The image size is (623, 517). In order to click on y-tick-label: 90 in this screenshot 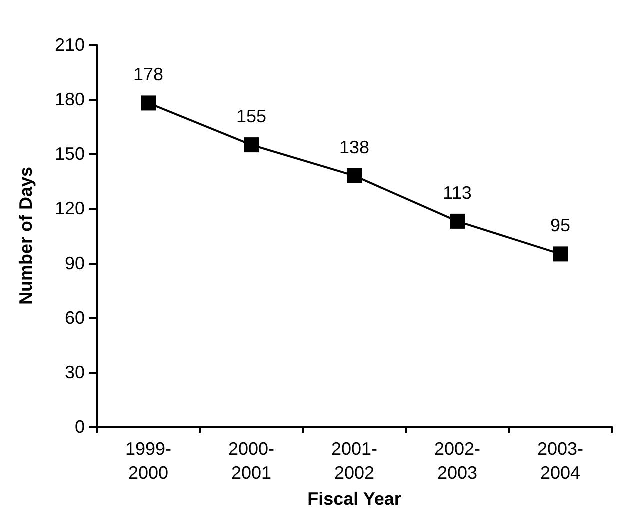, I will do `click(74, 263)`.